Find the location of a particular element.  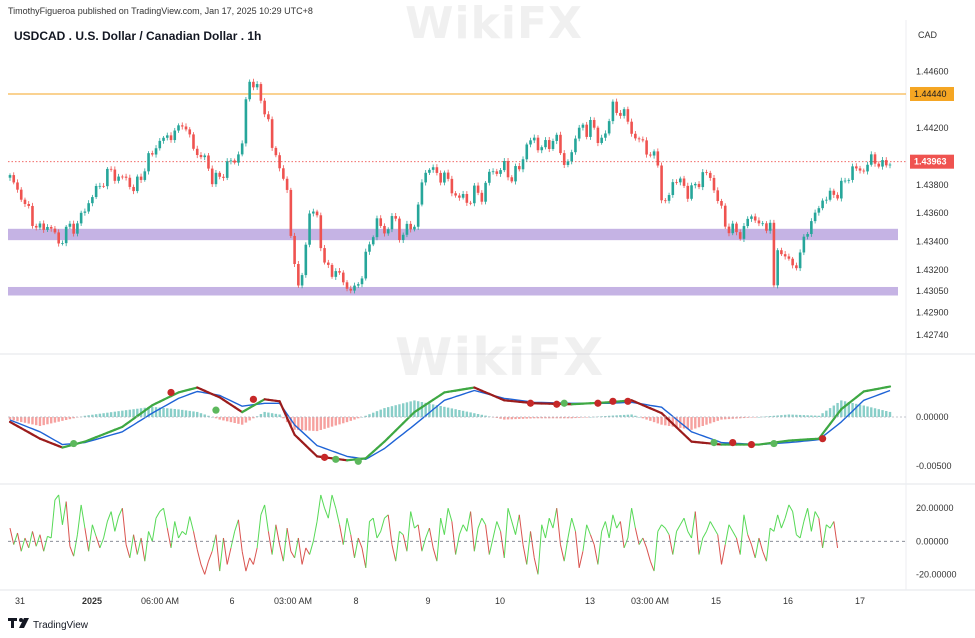

current-tag-bg is located at coordinates (932, 161).